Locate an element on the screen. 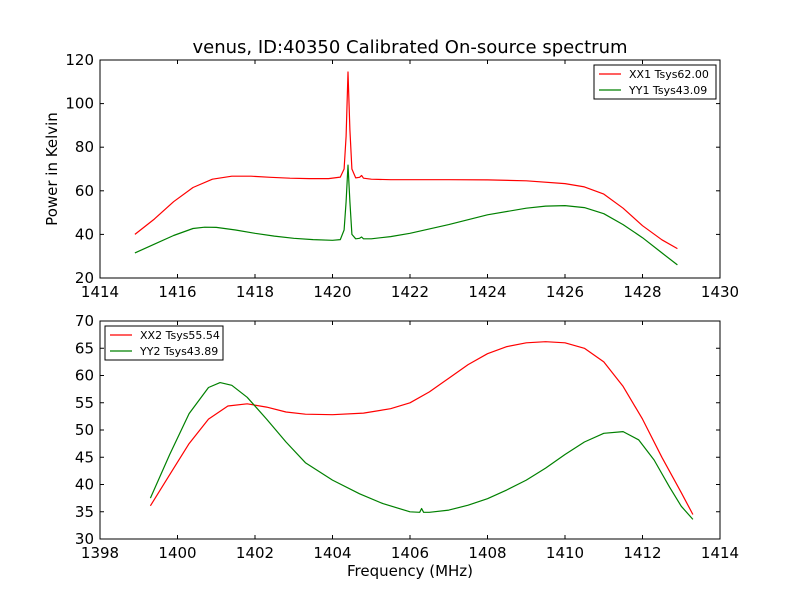  x-tick-label: 1430 is located at coordinates (720, 292).